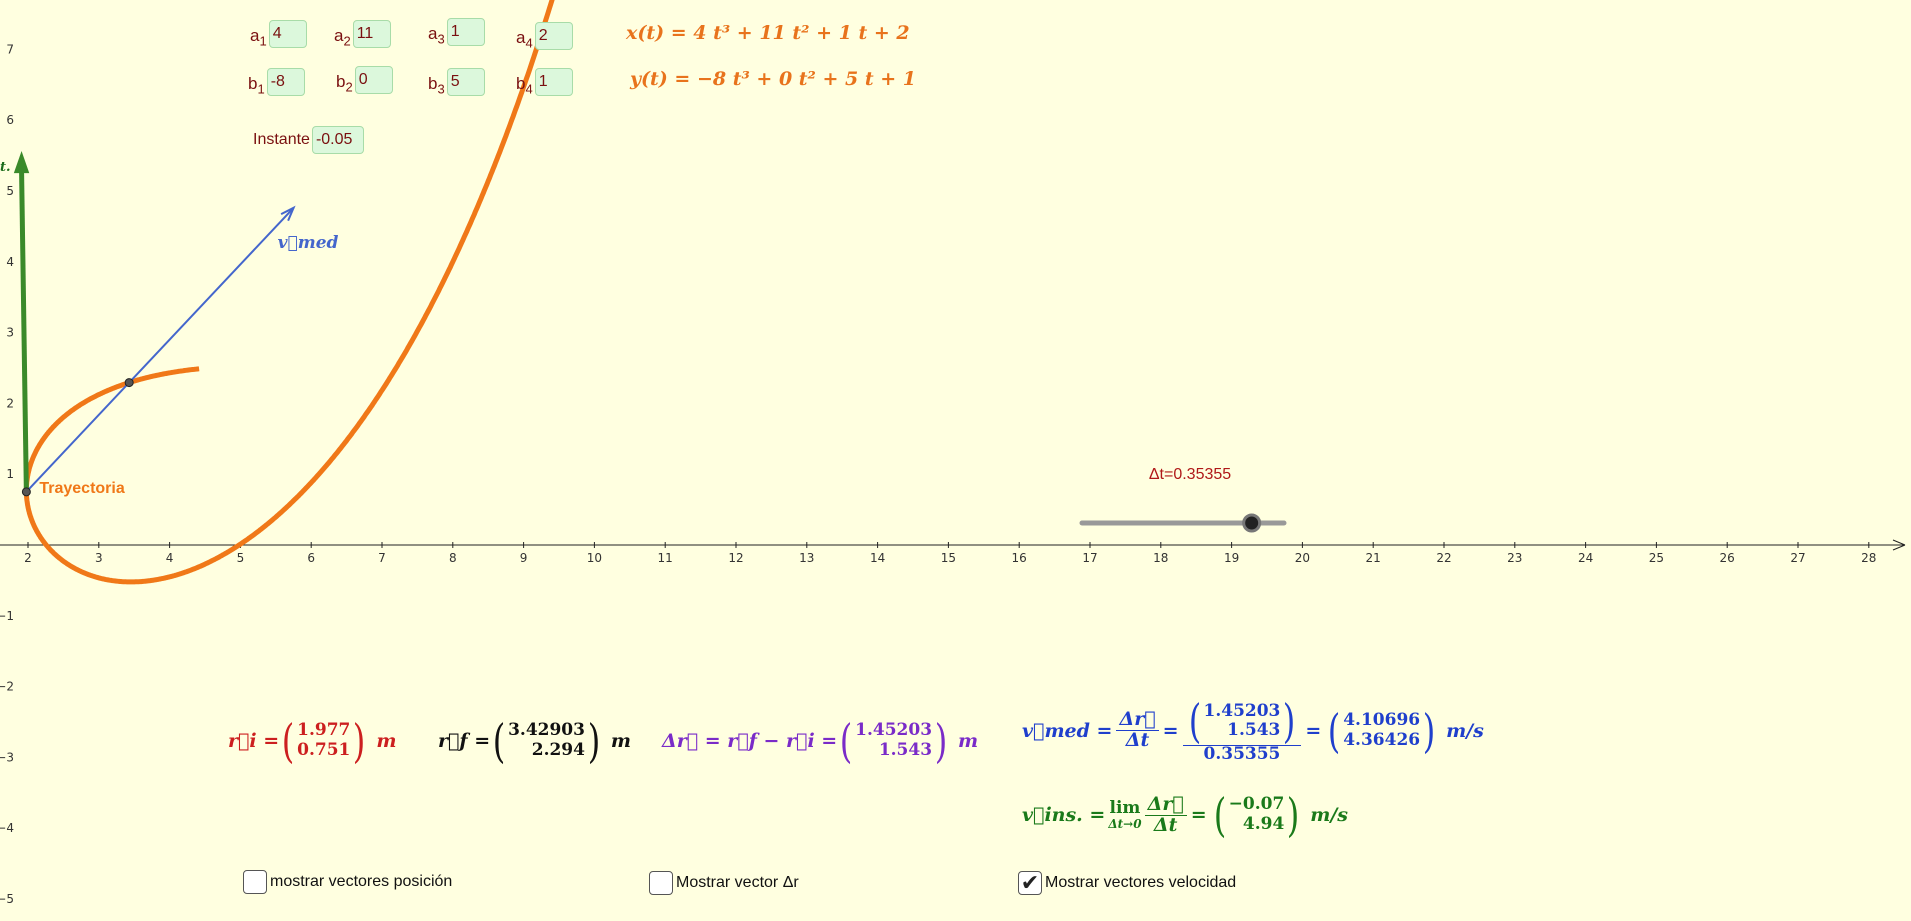  Describe the element at coordinates (1256, 804) in the screenshot. I see `vins-c1: −0.07` at that location.